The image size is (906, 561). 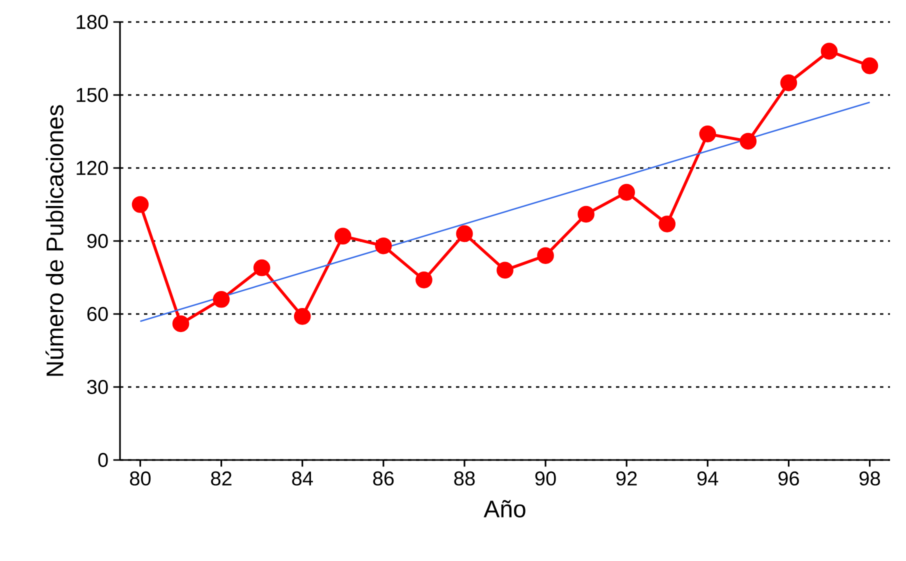 I want to click on y-axis-title: Número de Publicaciones, so click(x=55, y=240).